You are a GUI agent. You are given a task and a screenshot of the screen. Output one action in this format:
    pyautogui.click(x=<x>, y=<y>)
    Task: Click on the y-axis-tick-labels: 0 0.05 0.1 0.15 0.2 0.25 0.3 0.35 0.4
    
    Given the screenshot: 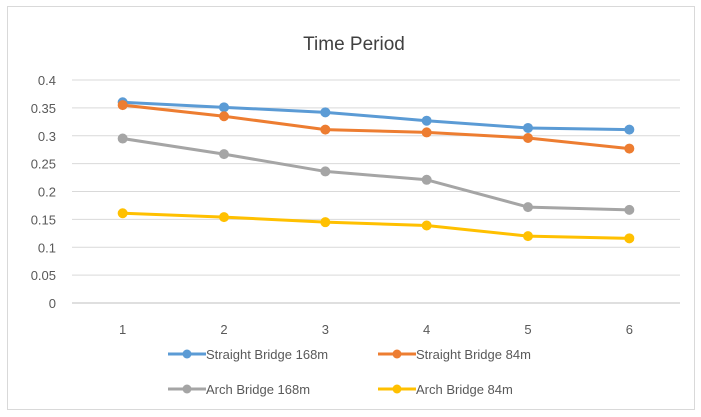 What is the action you would take?
    pyautogui.click(x=43, y=192)
    